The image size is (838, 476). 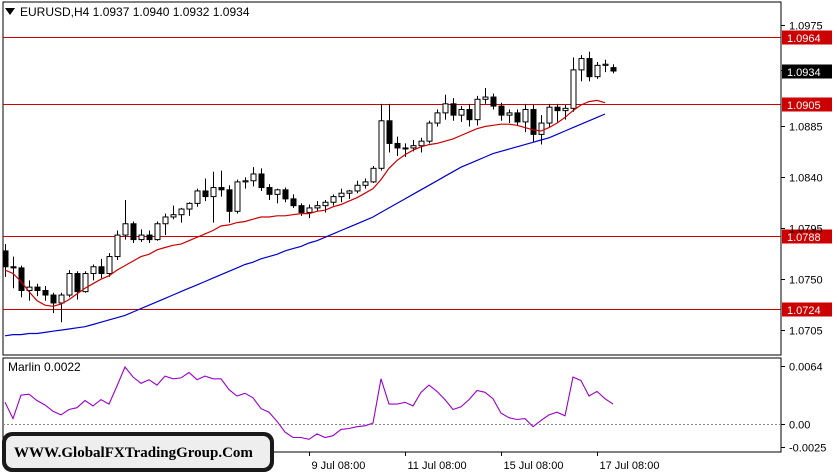 What do you see at coordinates (807, 449) in the screenshot?
I see `indicator-axis-label: -0.0025` at bounding box center [807, 449].